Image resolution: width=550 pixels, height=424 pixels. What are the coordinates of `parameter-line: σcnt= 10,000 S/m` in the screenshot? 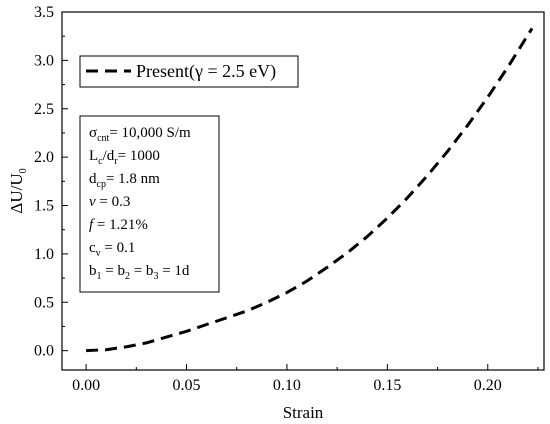 It's located at (140, 134).